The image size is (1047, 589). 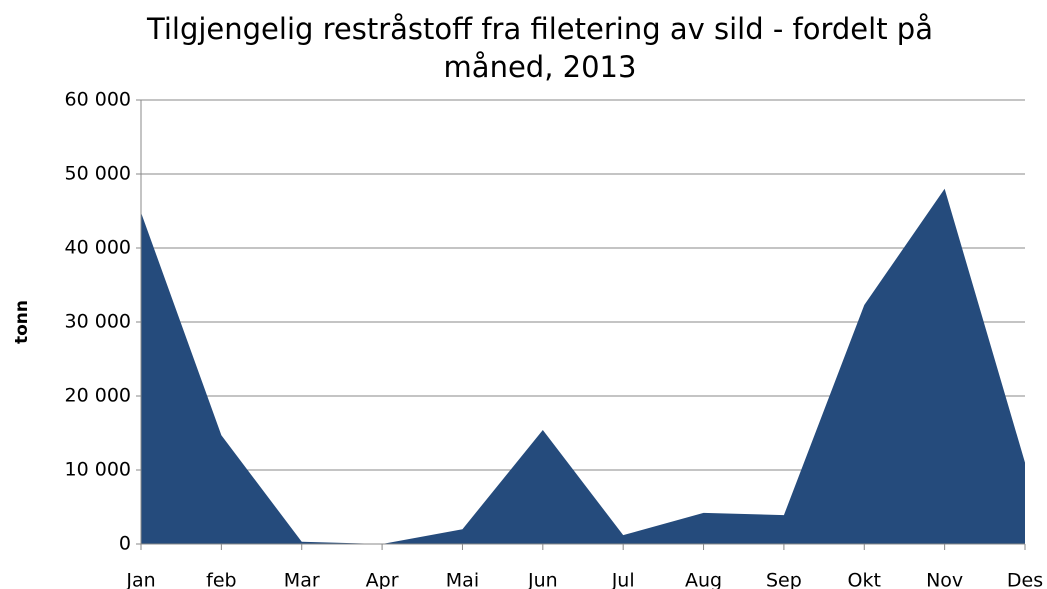 I want to click on y-tick-label: 40 000, so click(x=98, y=248).